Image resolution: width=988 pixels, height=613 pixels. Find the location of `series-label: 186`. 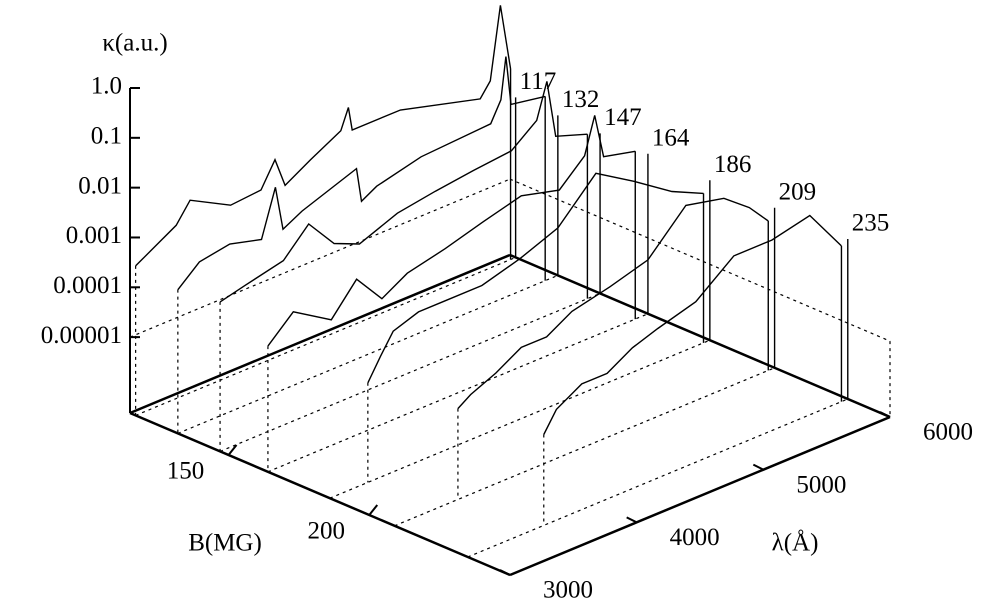

series-label: 186 is located at coordinates (733, 164).